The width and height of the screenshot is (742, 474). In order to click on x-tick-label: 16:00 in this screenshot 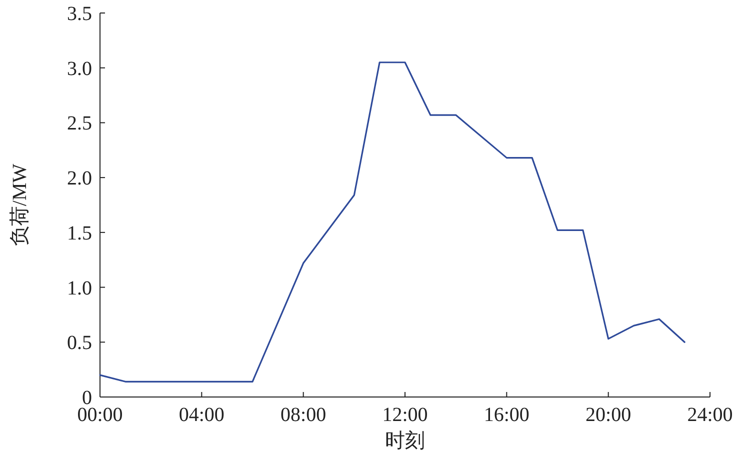, I will do `click(507, 415)`.